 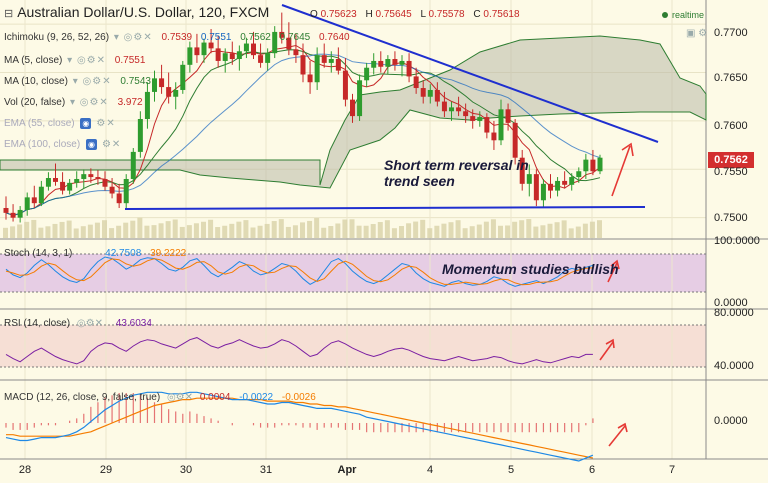 I want to click on stoch-y-tick: 0.0000, so click(x=731, y=303).